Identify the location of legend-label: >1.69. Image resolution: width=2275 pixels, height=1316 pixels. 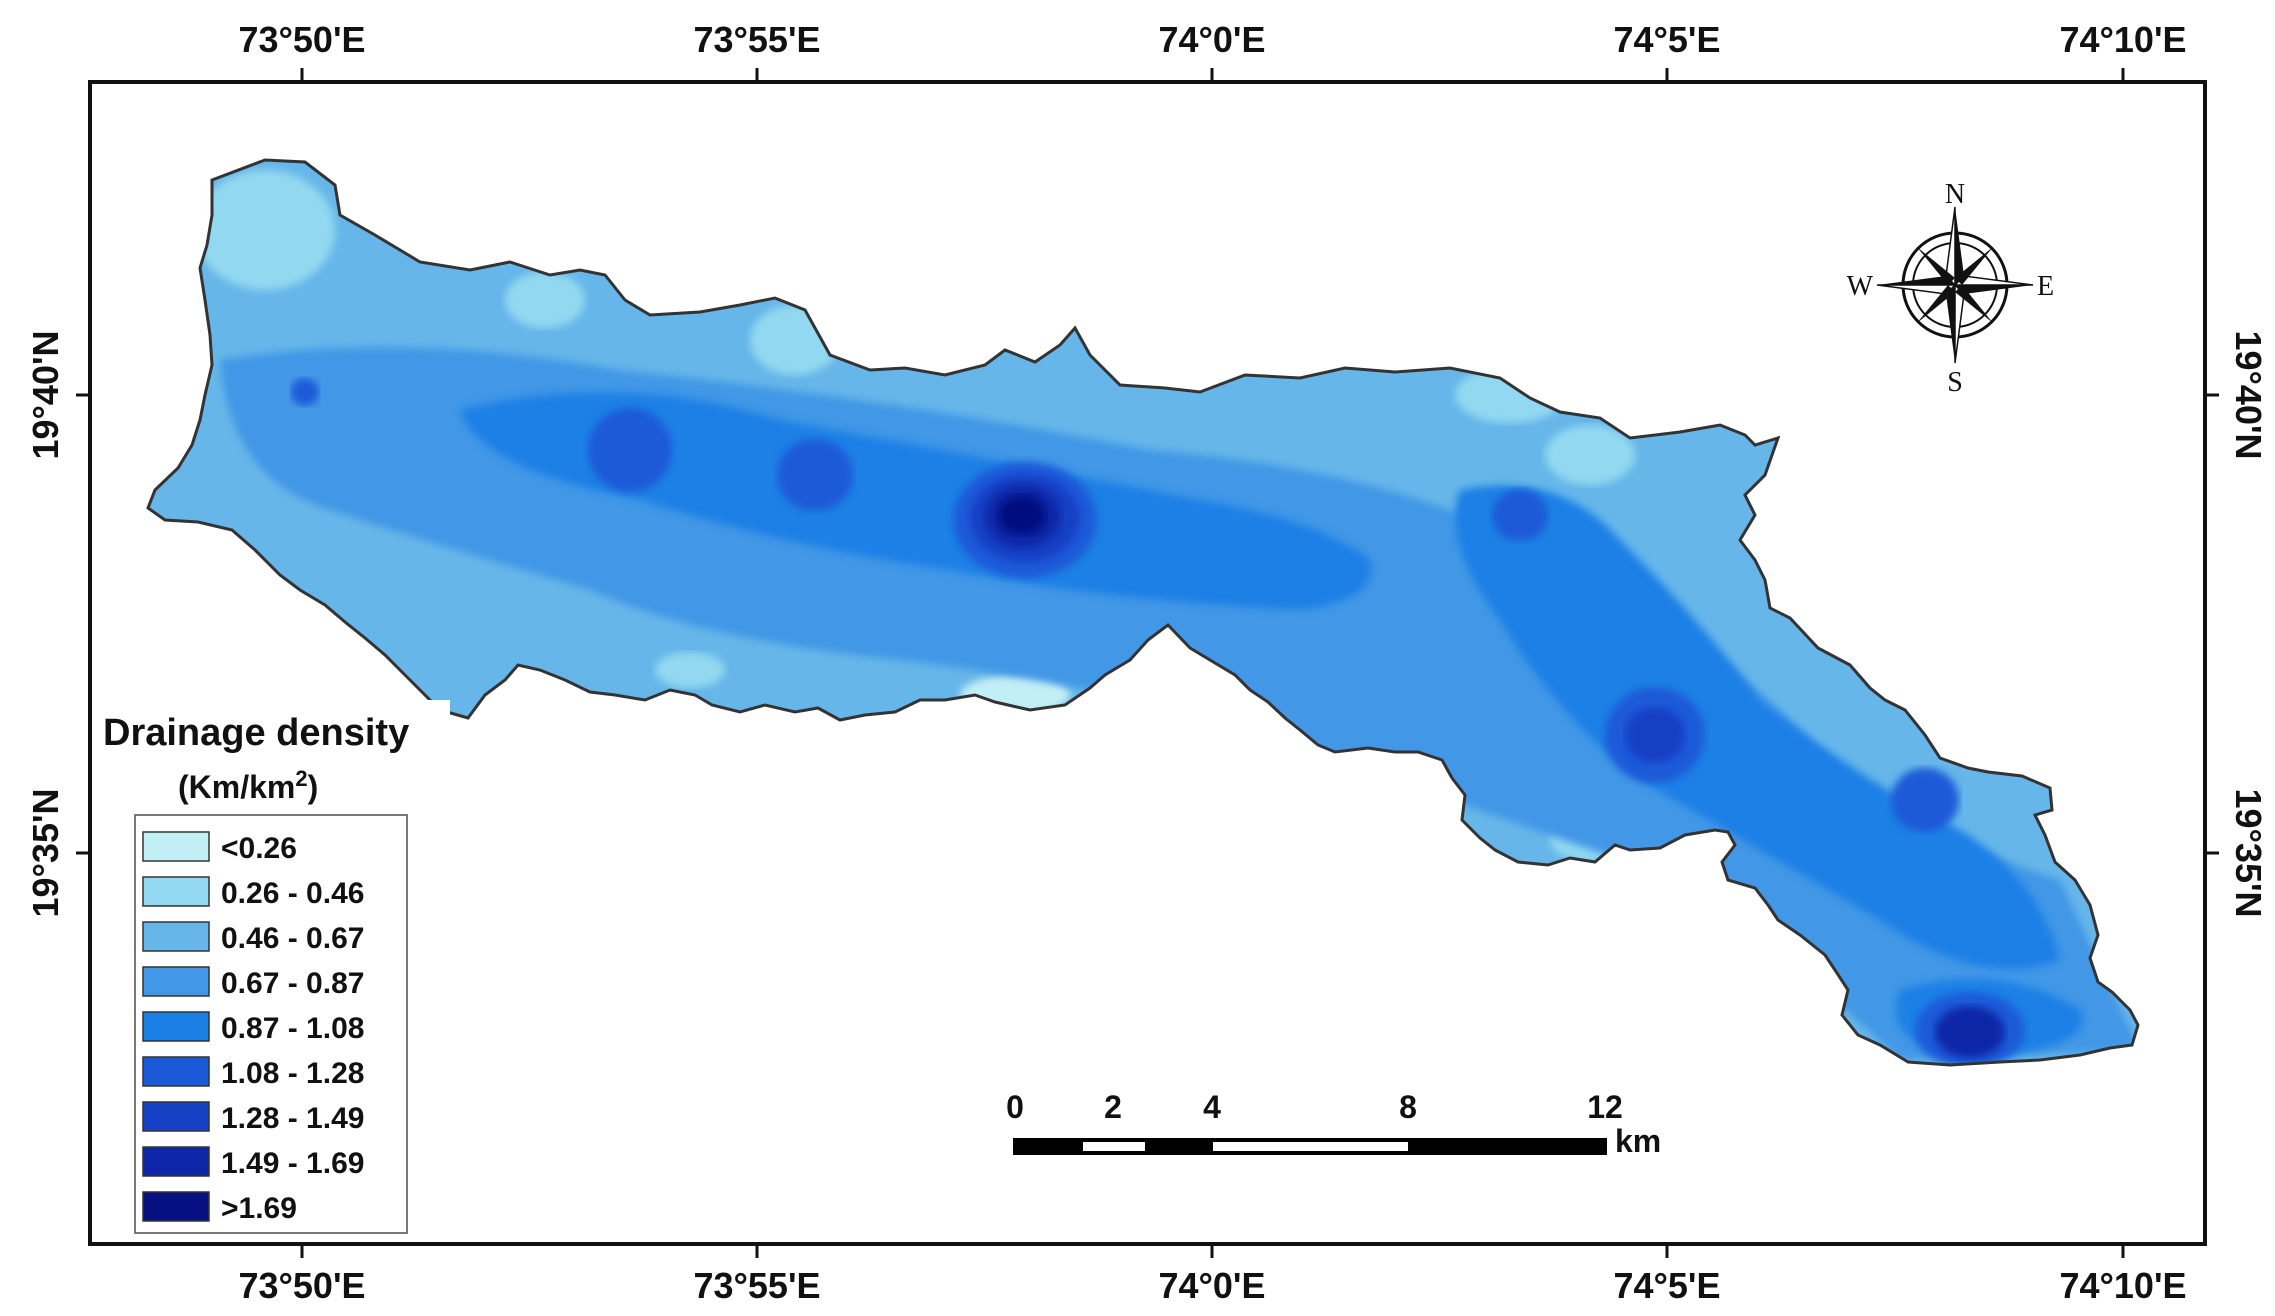
(259, 1208).